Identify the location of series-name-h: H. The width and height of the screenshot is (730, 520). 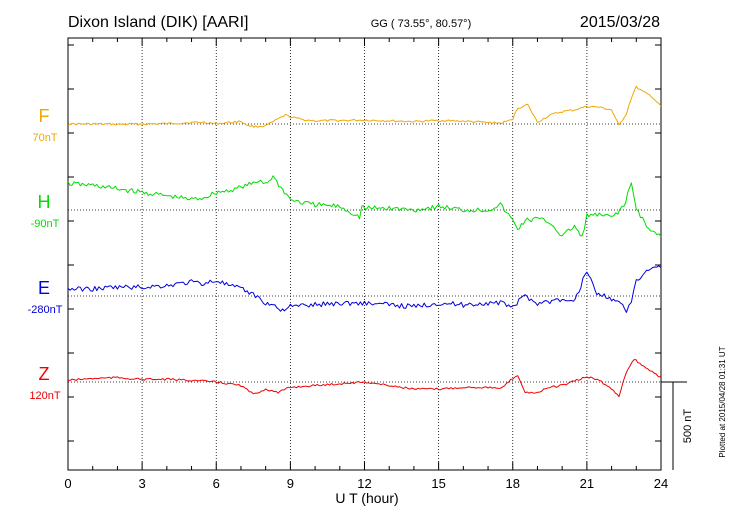
(44, 202).